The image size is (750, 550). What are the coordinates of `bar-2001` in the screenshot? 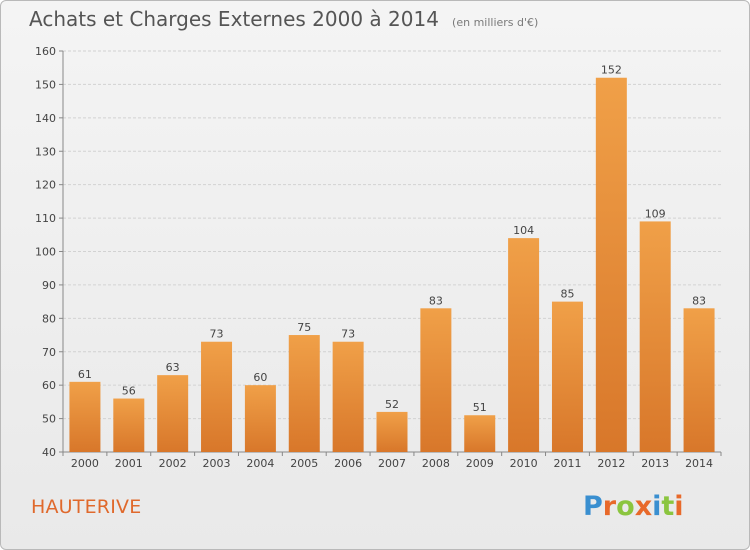 It's located at (129, 425).